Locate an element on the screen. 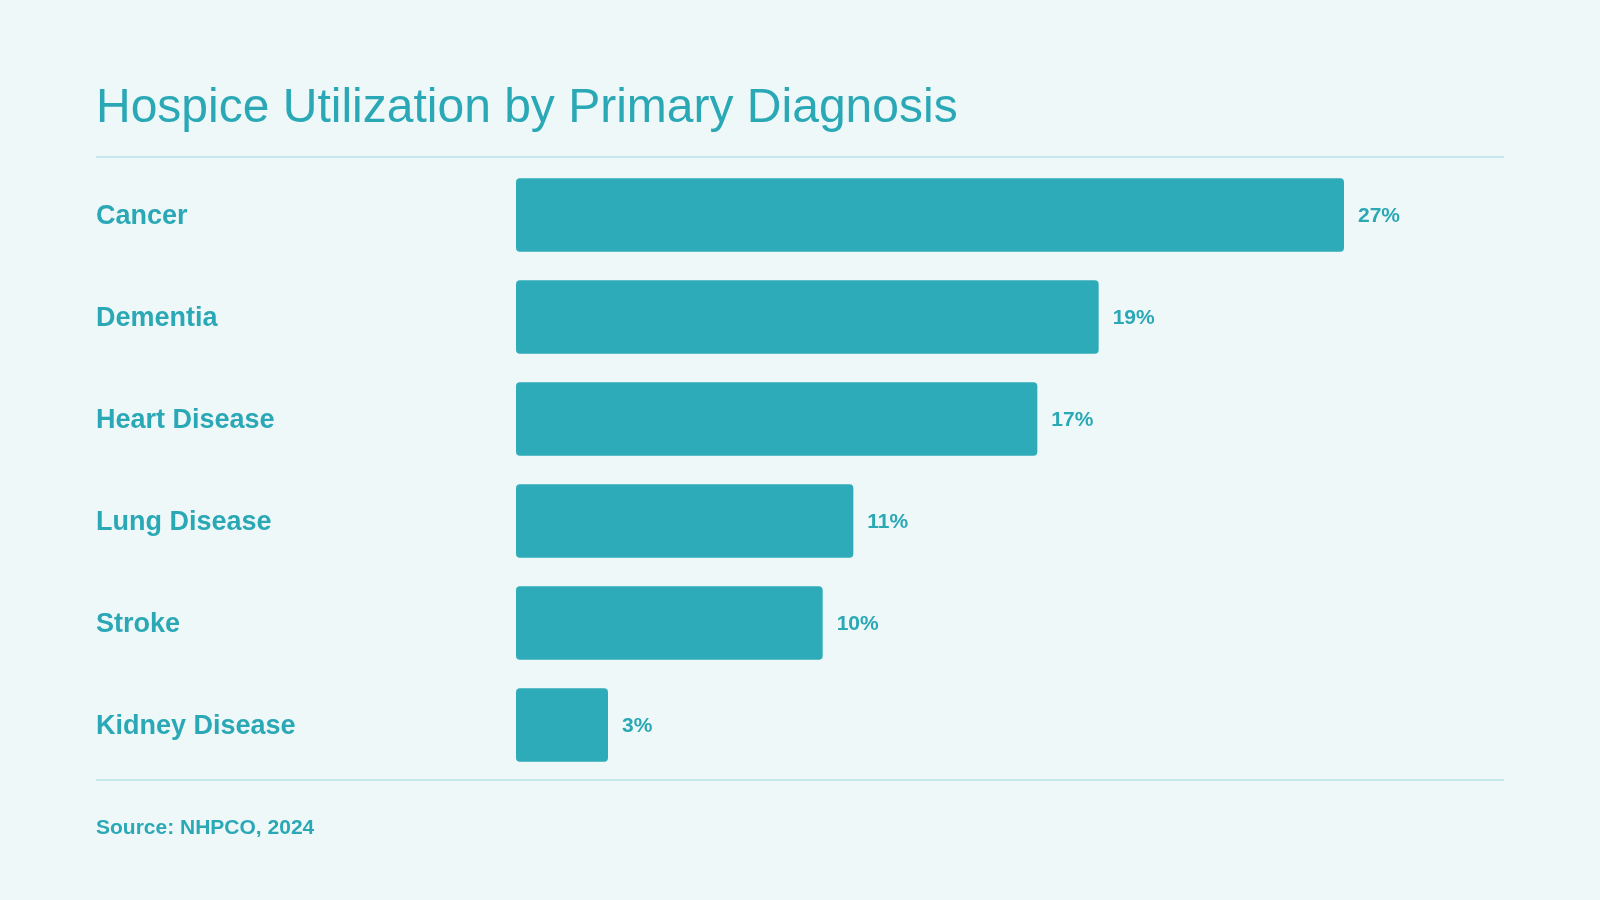 This screenshot has height=900, width=1600. data-label: 19% is located at coordinates (1134, 317).